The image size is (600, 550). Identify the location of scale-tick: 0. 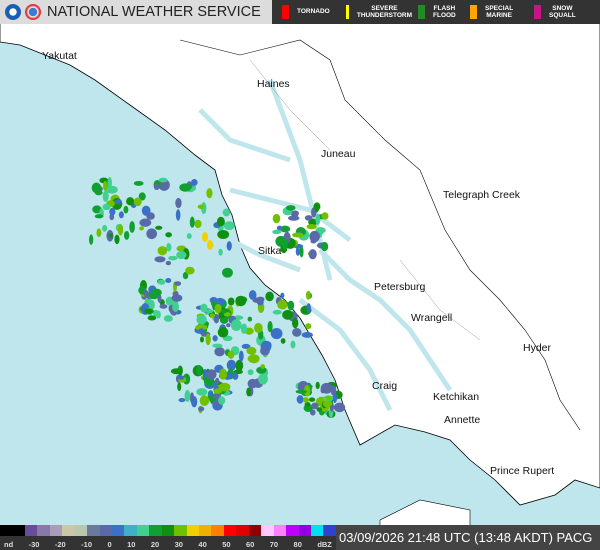
(109, 544).